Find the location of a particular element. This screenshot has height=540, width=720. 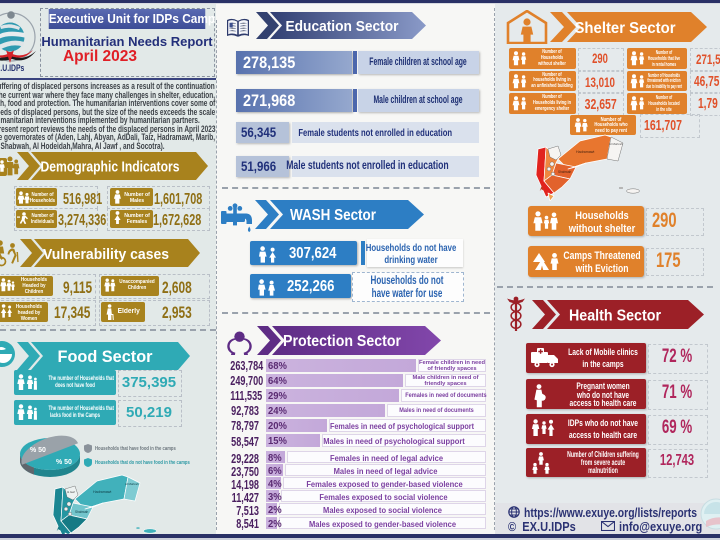

svg-text: Health Sector is located at coordinates (615, 316).